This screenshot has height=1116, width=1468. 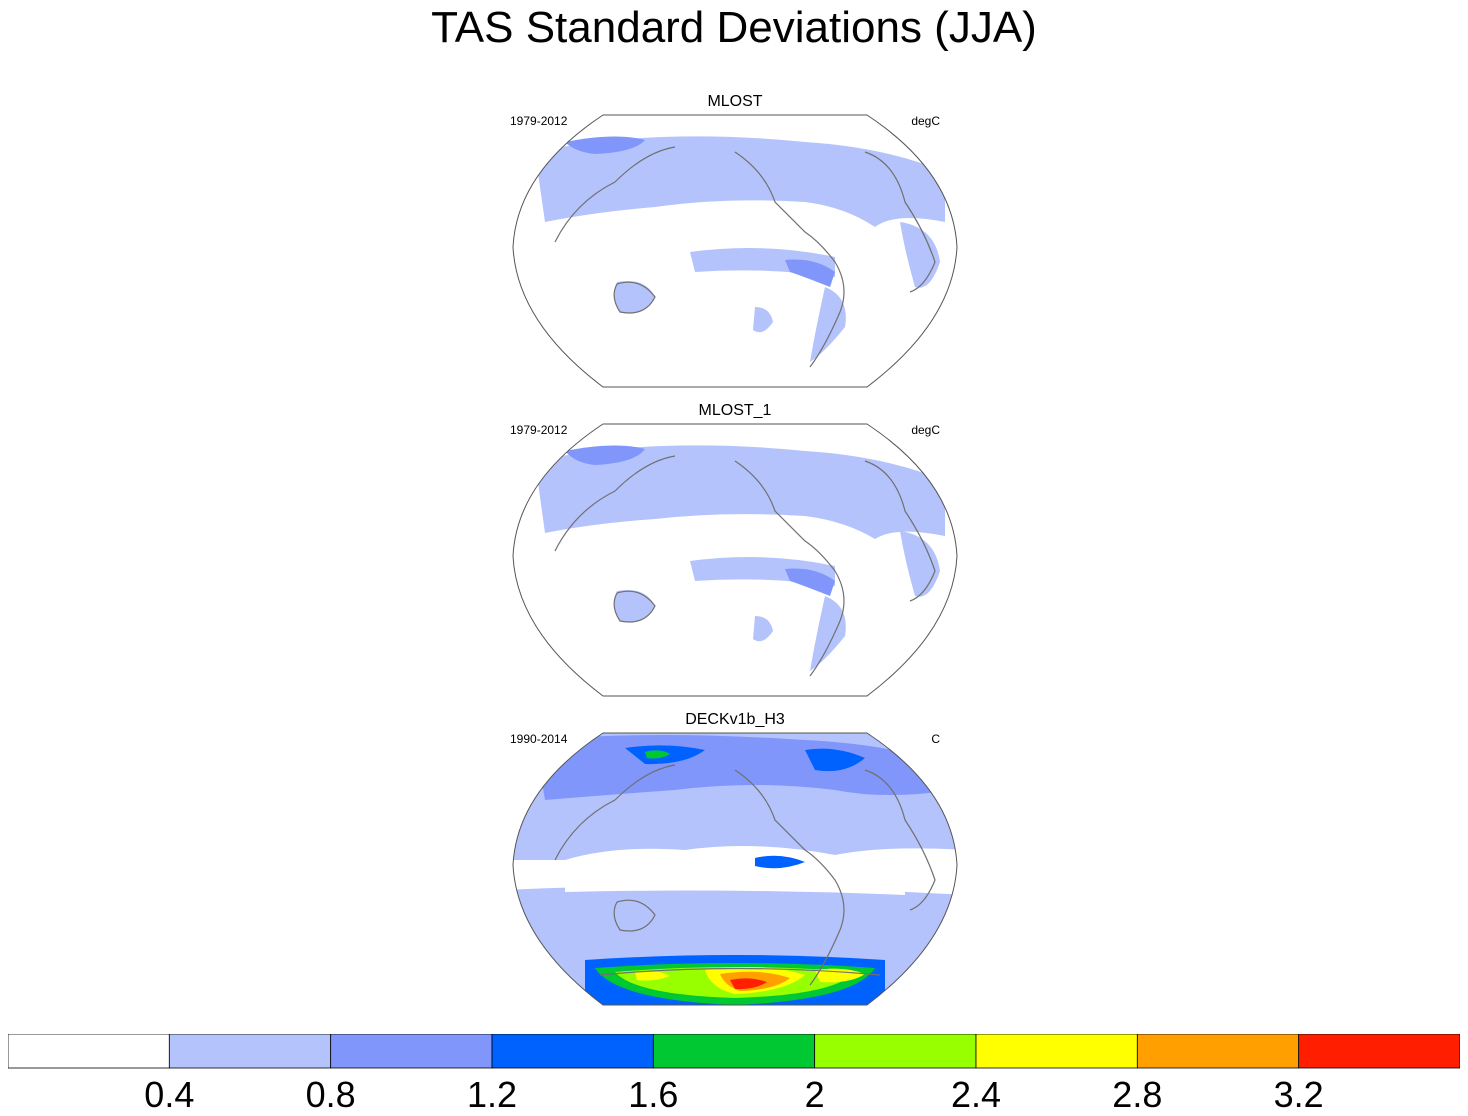 What do you see at coordinates (169, 1094) in the screenshot?
I see `colorbar-tick-label: 0.4` at bounding box center [169, 1094].